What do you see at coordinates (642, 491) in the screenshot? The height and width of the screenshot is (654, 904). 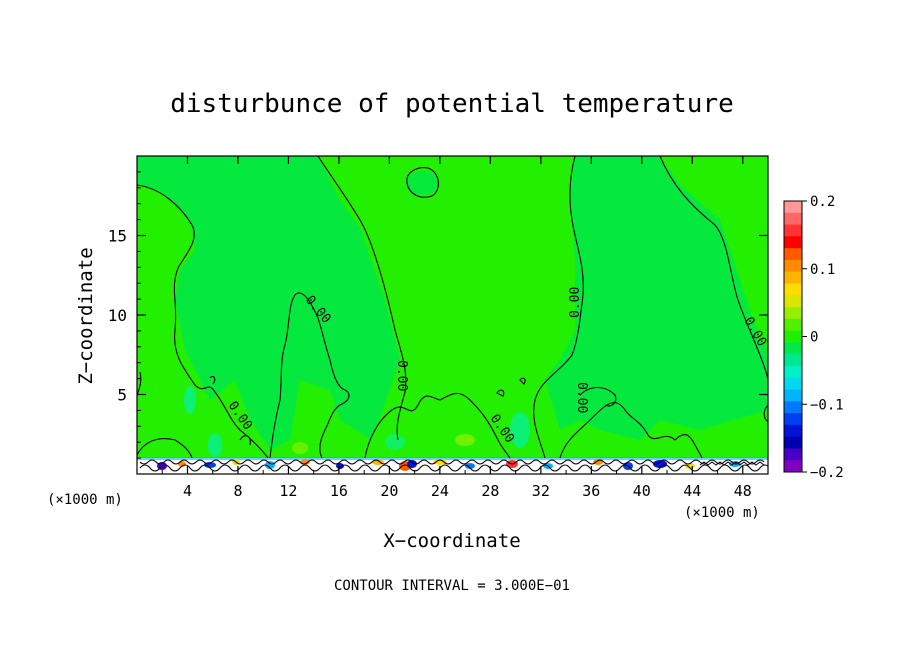 I see `x-tick-label: 40` at bounding box center [642, 491].